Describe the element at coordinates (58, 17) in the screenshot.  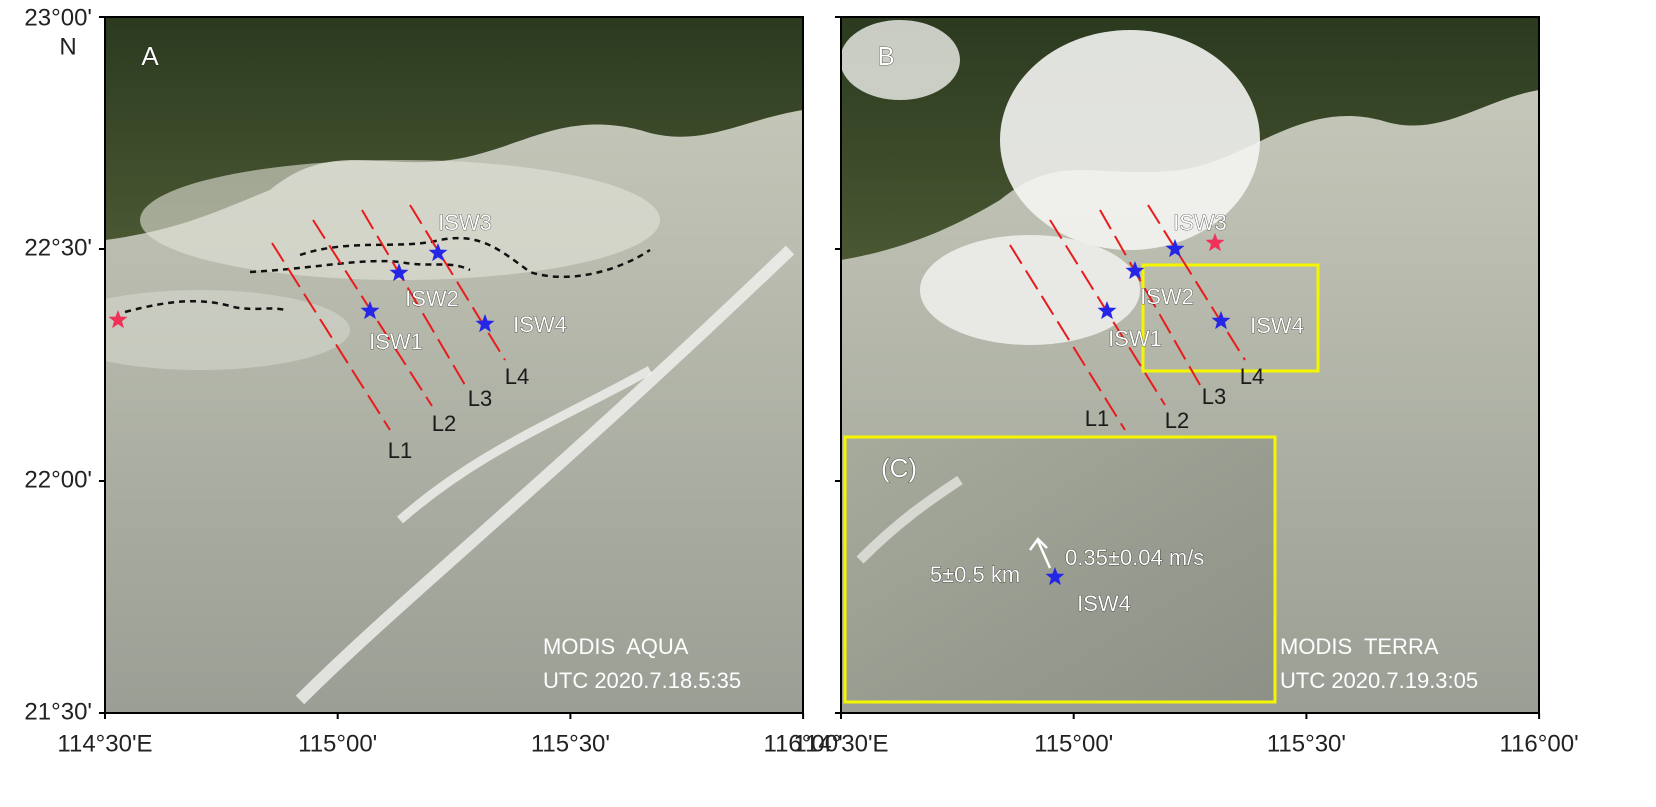
I see `y-tick-label: 23°00'` at that location.